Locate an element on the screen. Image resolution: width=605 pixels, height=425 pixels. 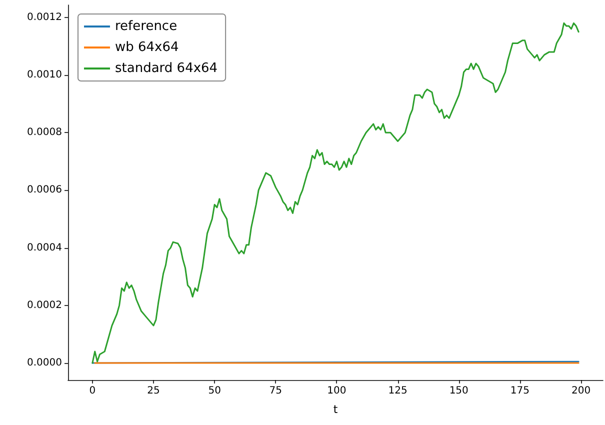
x-tick-label: 100 is located at coordinates (336, 391).